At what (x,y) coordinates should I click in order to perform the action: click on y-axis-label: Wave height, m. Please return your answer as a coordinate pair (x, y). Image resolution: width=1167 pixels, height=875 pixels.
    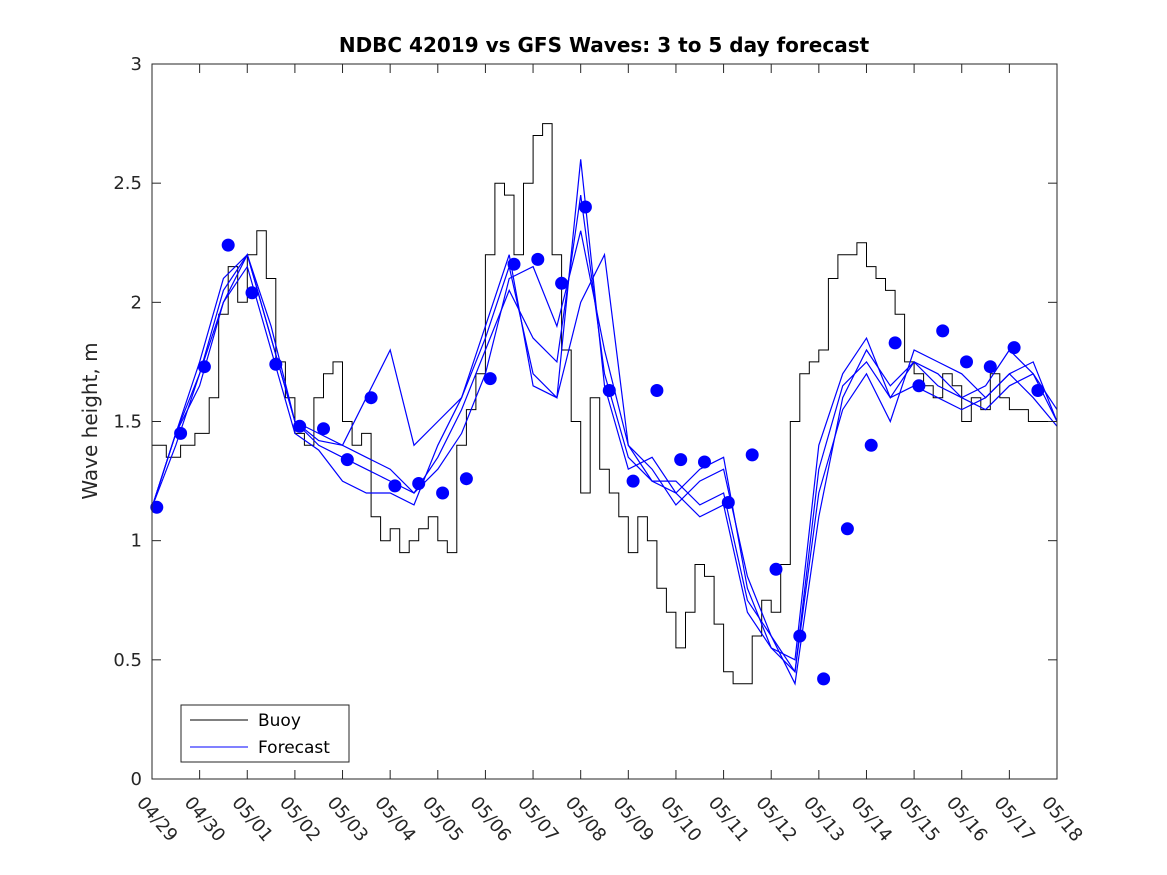
    Looking at the image, I should click on (90, 420).